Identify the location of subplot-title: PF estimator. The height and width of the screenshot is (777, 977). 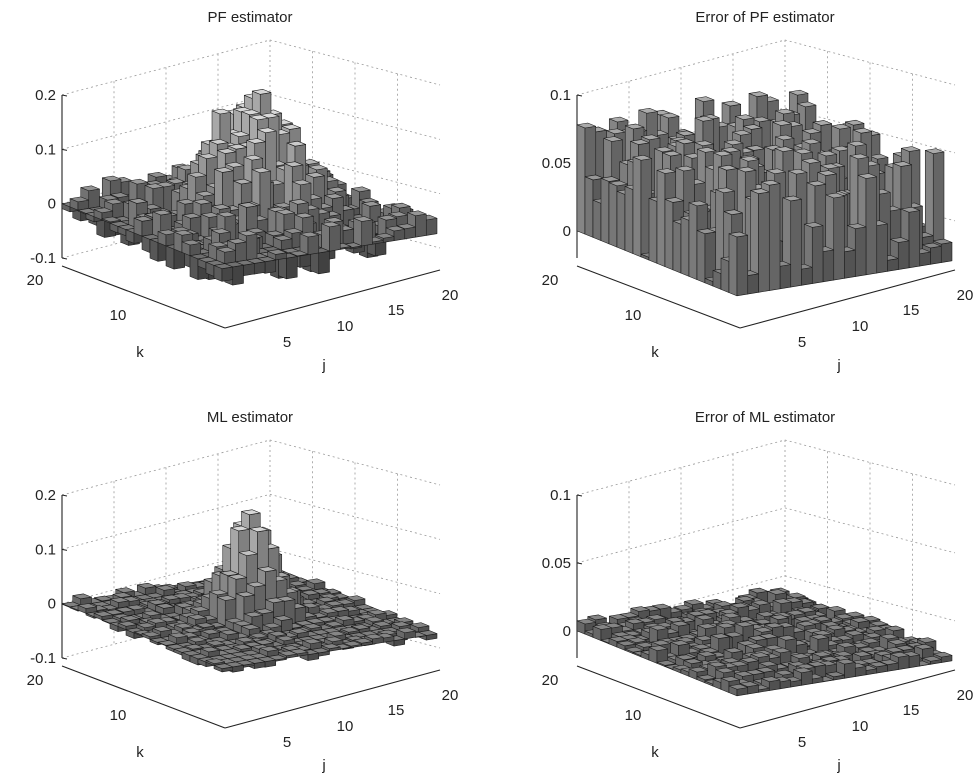
(249, 17).